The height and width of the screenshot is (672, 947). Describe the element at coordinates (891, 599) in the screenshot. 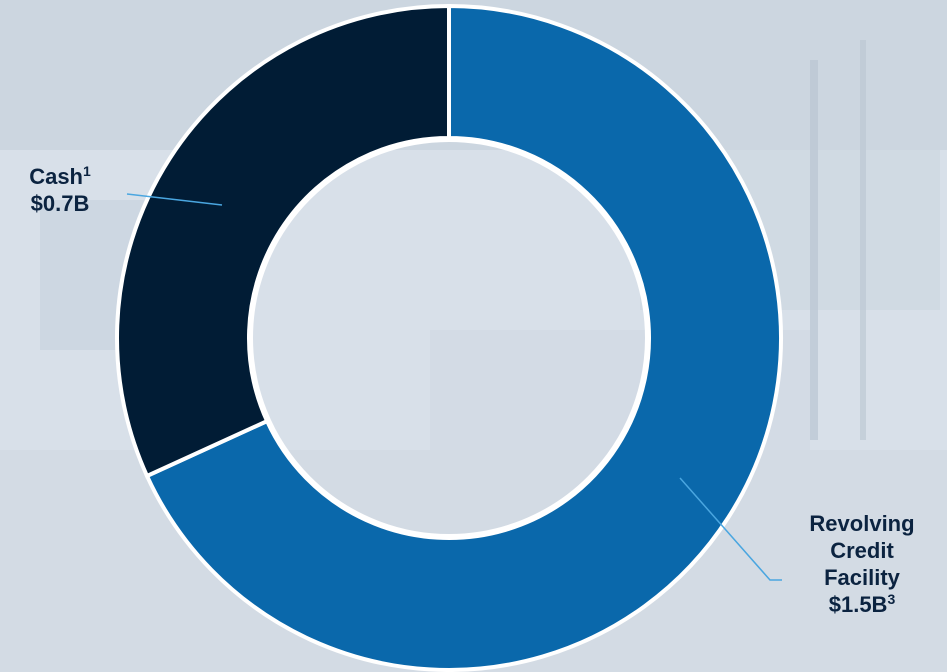

I see `revolving-credit-footnote: 3` at that location.